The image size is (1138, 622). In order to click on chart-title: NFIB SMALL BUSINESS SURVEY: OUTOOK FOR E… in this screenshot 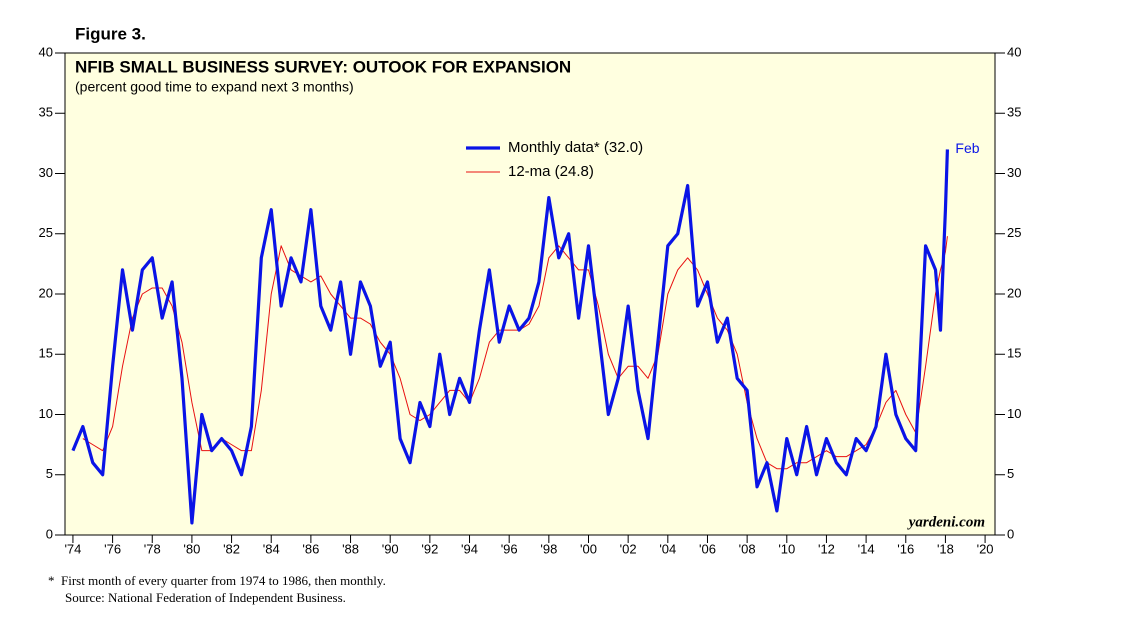, I will do `click(323, 66)`.